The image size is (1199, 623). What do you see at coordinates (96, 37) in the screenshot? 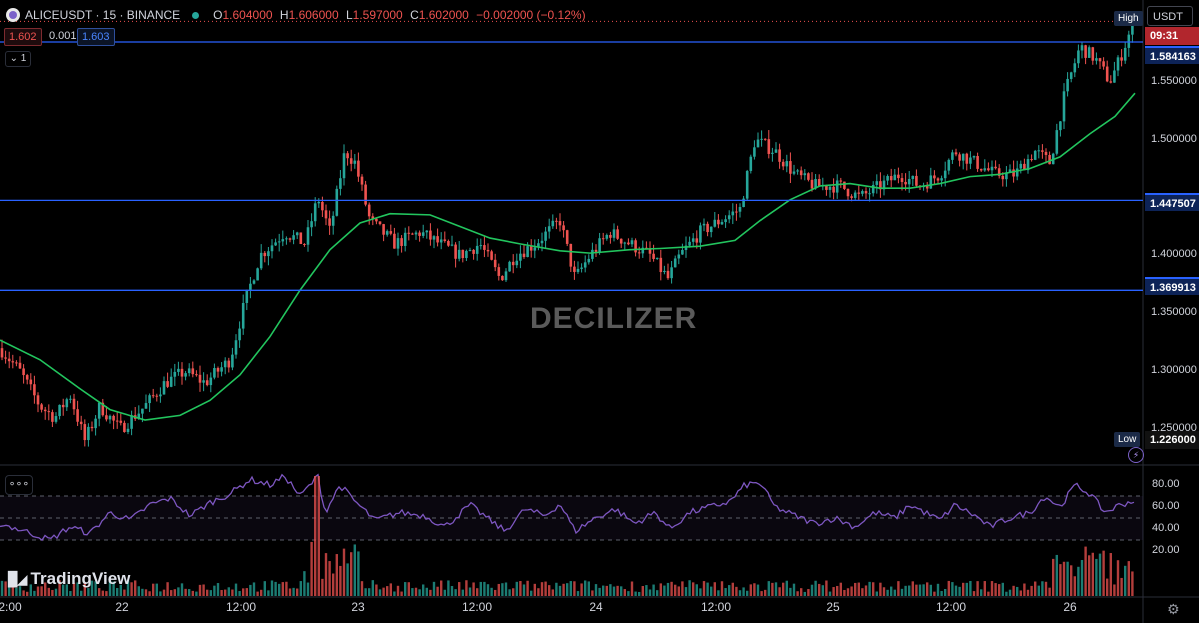
I see `buy-price-button: 1.603` at bounding box center [96, 37].